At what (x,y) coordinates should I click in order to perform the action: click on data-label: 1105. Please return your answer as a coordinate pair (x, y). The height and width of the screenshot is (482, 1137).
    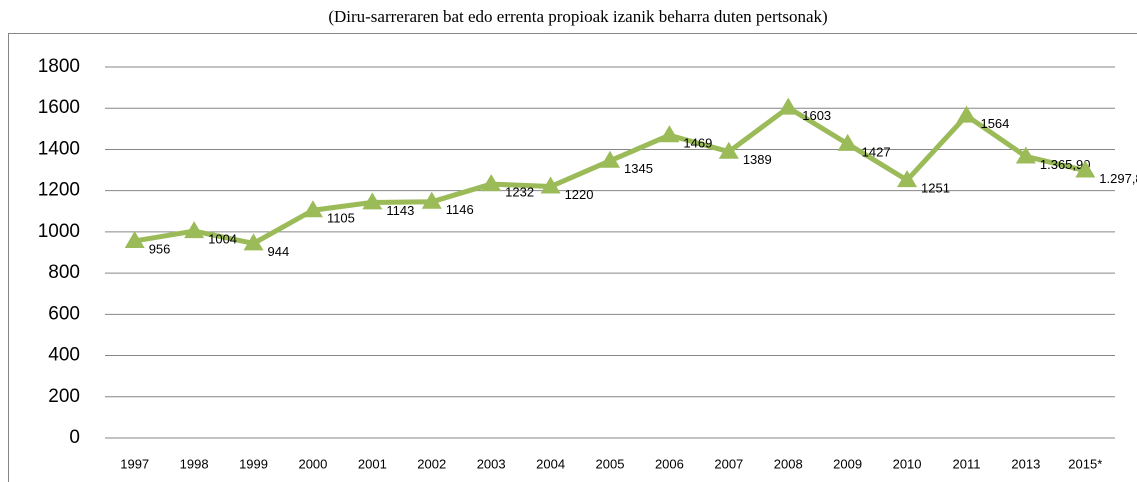
    Looking at the image, I should click on (341, 218).